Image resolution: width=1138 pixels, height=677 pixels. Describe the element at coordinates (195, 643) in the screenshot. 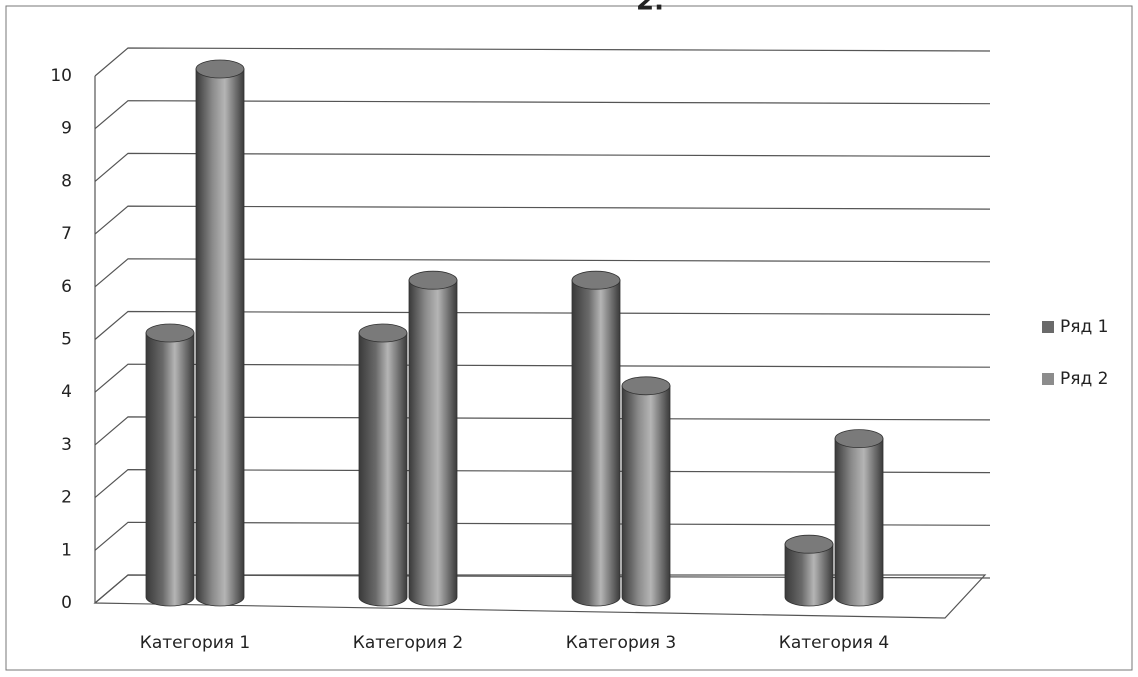

I see `x-tick-label: Категория 1` at that location.